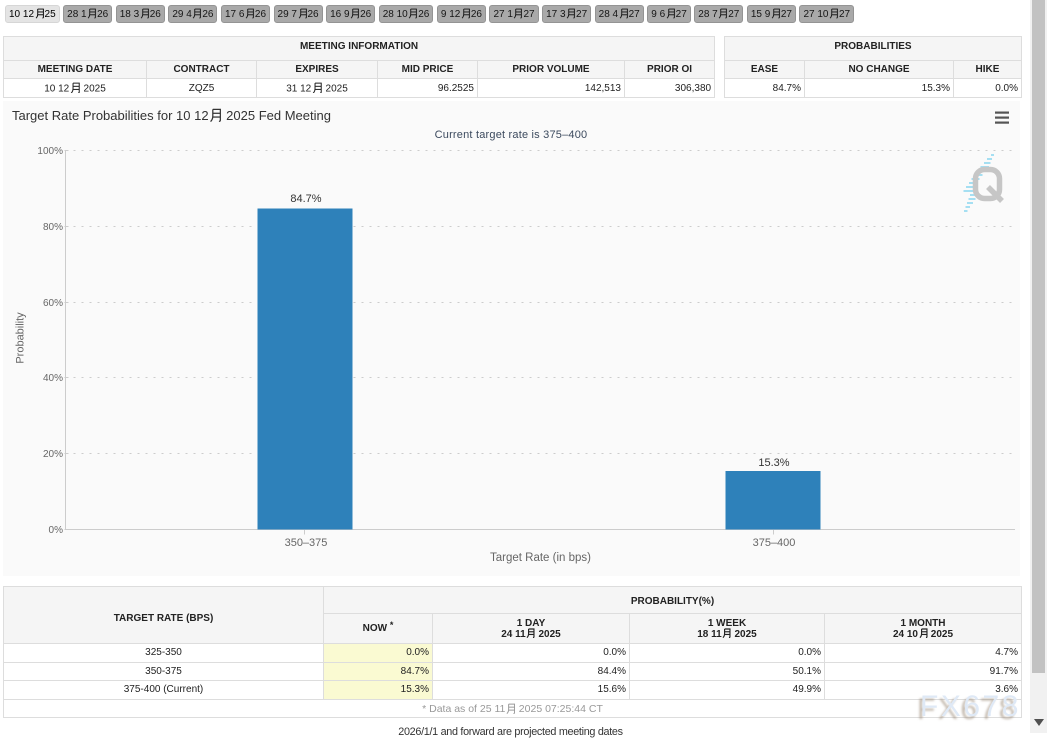  Describe the element at coordinates (53, 303) in the screenshot. I see `svg-text: 60%` at that location.